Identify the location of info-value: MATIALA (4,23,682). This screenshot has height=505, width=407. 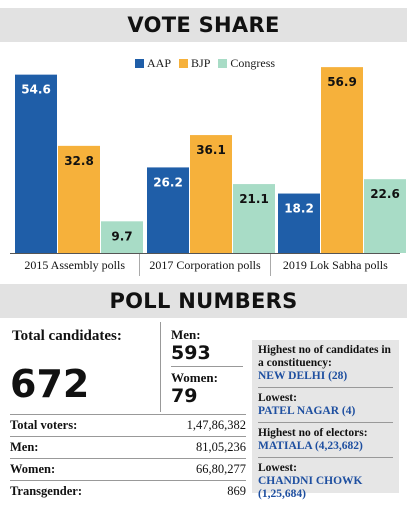
(310, 446).